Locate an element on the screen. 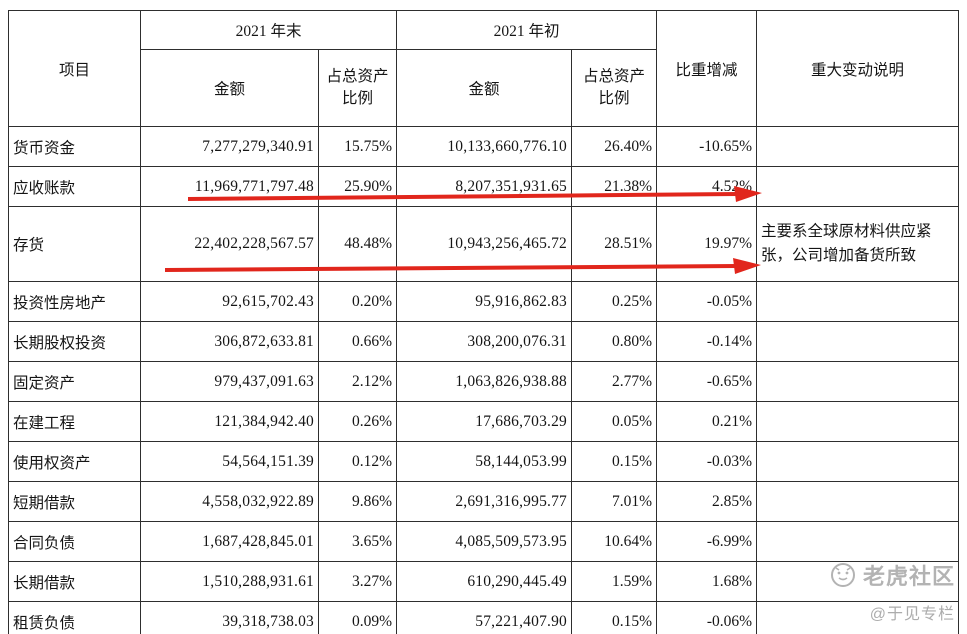  amount-begin-cell: 8,207,351,931.65 is located at coordinates (484, 186).